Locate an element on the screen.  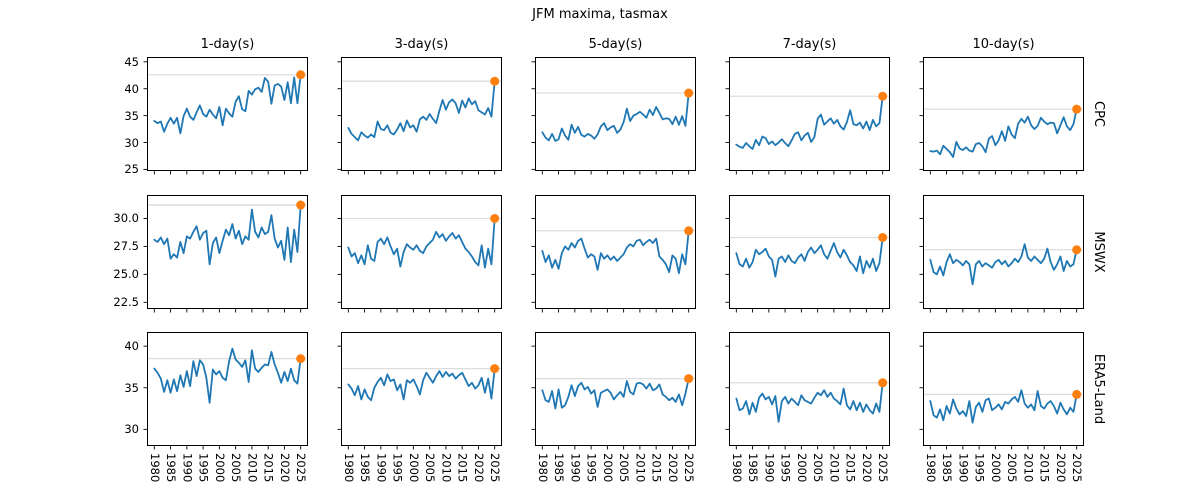
panel-era5-land-10-day-s is located at coordinates (1001, 391).